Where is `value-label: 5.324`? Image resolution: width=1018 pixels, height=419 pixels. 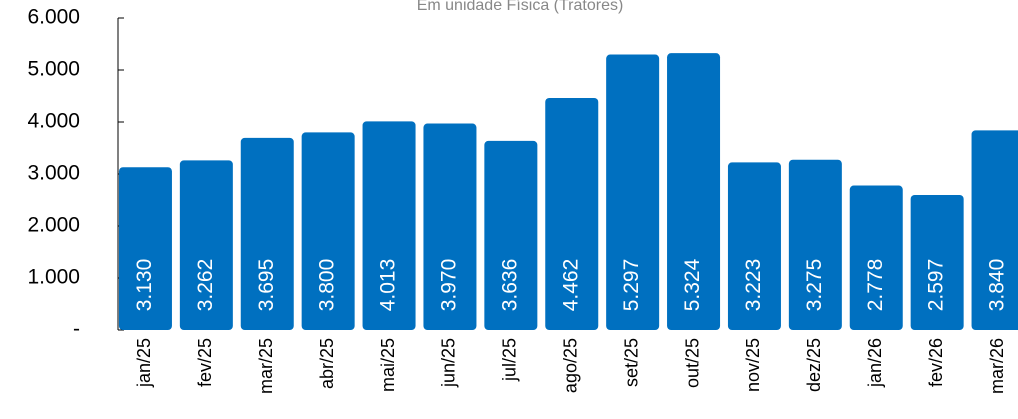 value-label: 5.324 is located at coordinates (692, 284).